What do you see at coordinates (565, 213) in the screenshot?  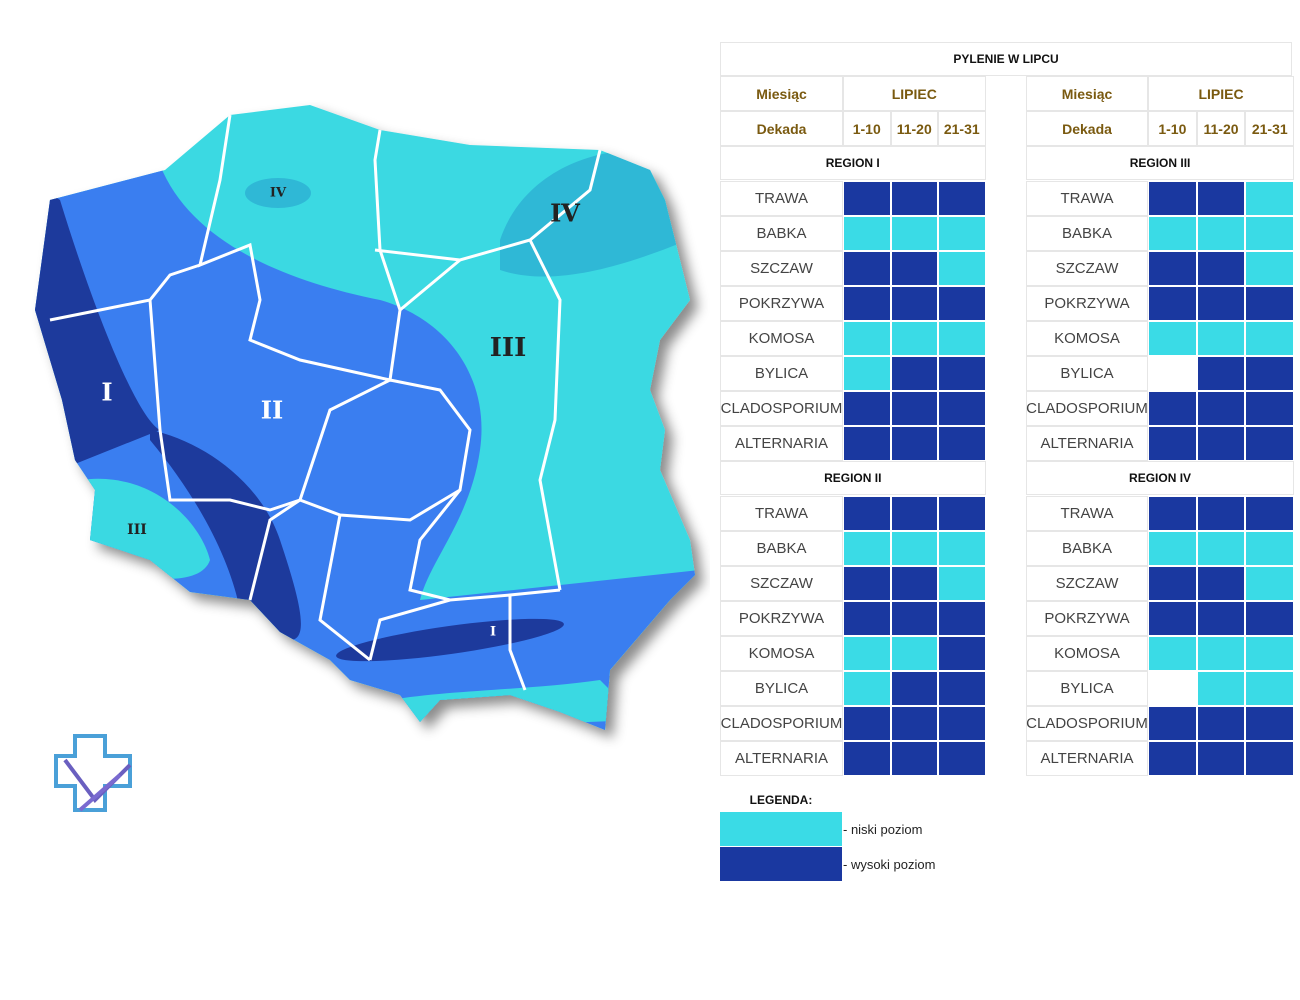 I see `region-label: IV` at bounding box center [565, 213].